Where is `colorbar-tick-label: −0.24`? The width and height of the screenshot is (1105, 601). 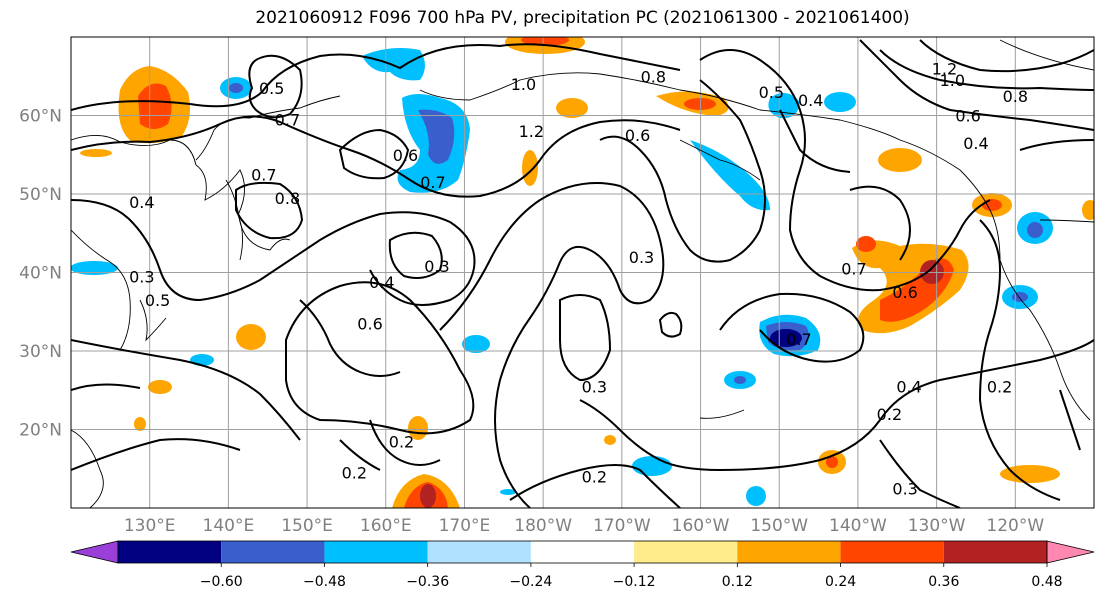
colorbar-tick-label: −0.24 is located at coordinates (530, 582).